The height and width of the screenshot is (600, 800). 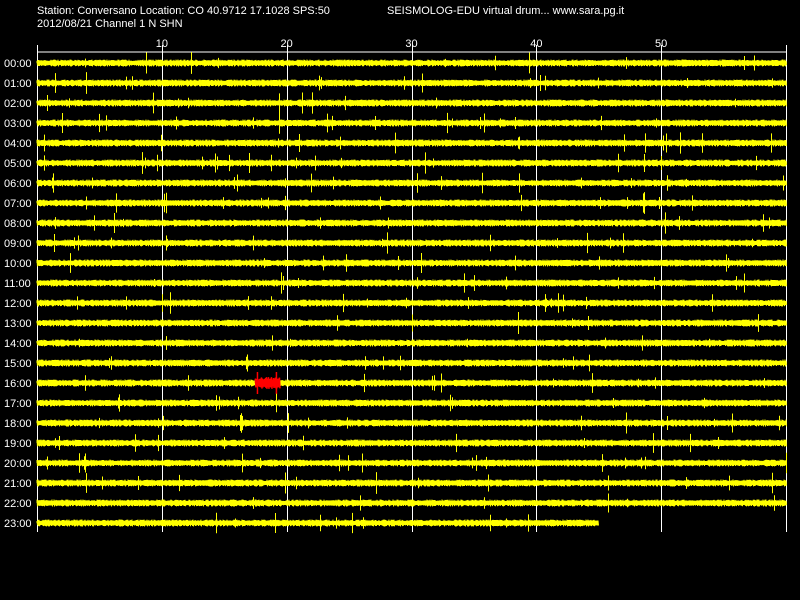 What do you see at coordinates (18, 364) in the screenshot?
I see `hour-label: 15:00` at bounding box center [18, 364].